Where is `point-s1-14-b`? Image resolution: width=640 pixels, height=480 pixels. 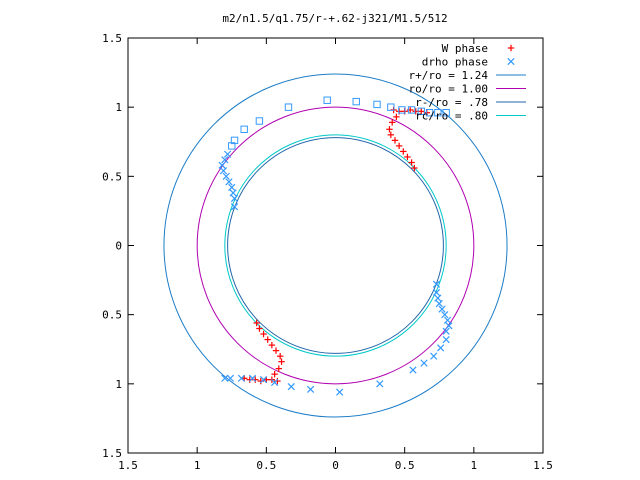 point-s1-14-b is located at coordinates (442, 309).